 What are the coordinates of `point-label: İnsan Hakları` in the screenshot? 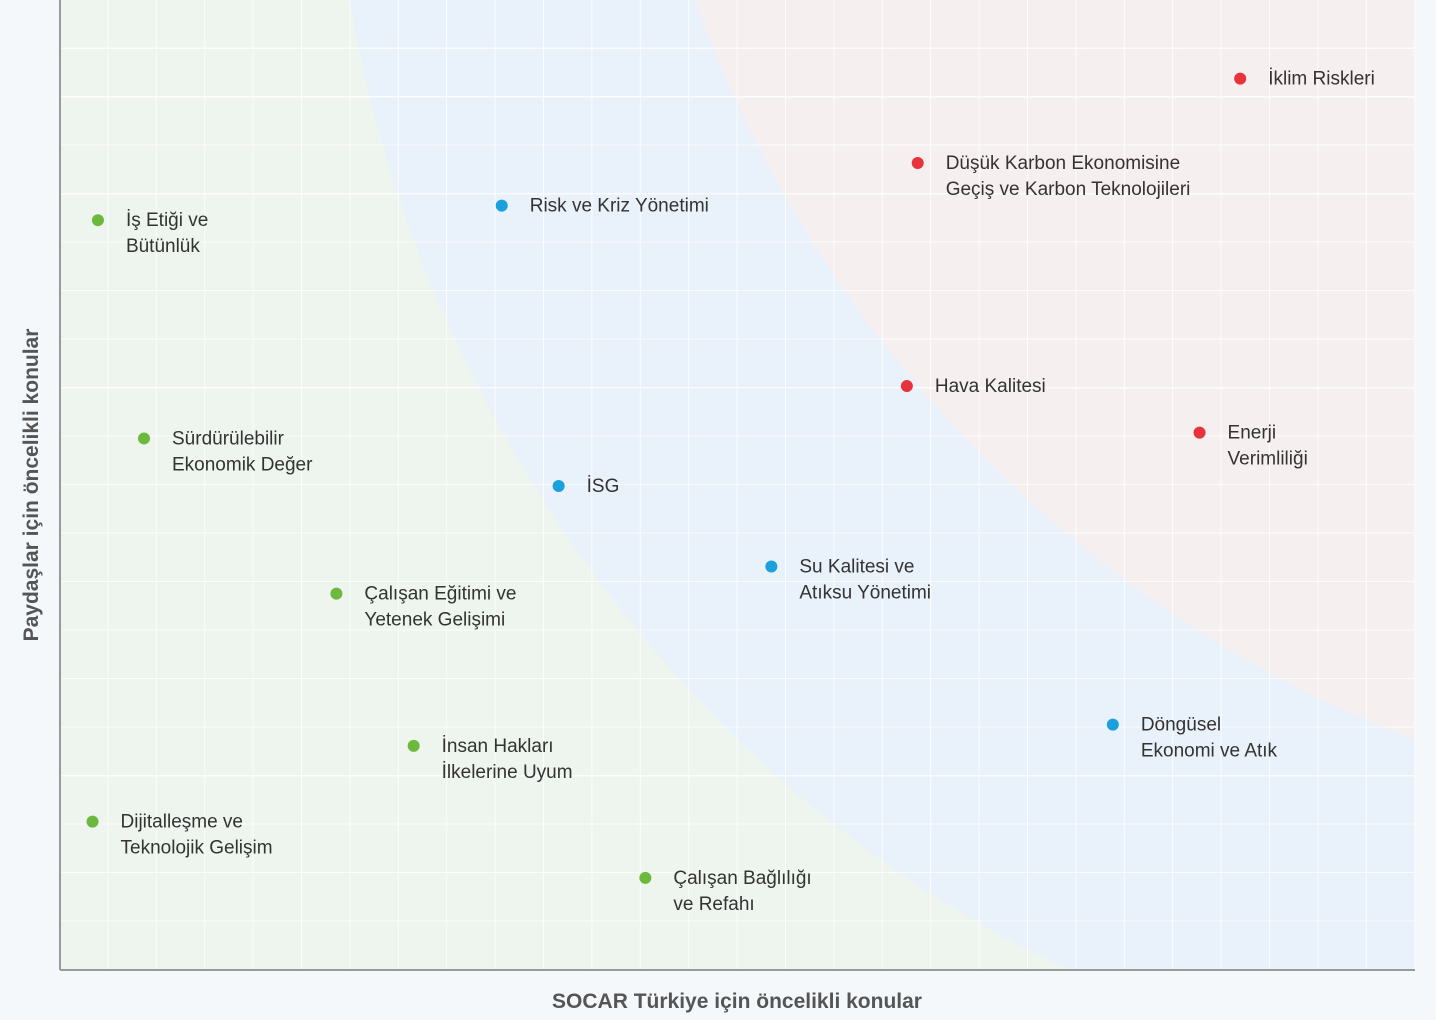 It's located at (498, 746).